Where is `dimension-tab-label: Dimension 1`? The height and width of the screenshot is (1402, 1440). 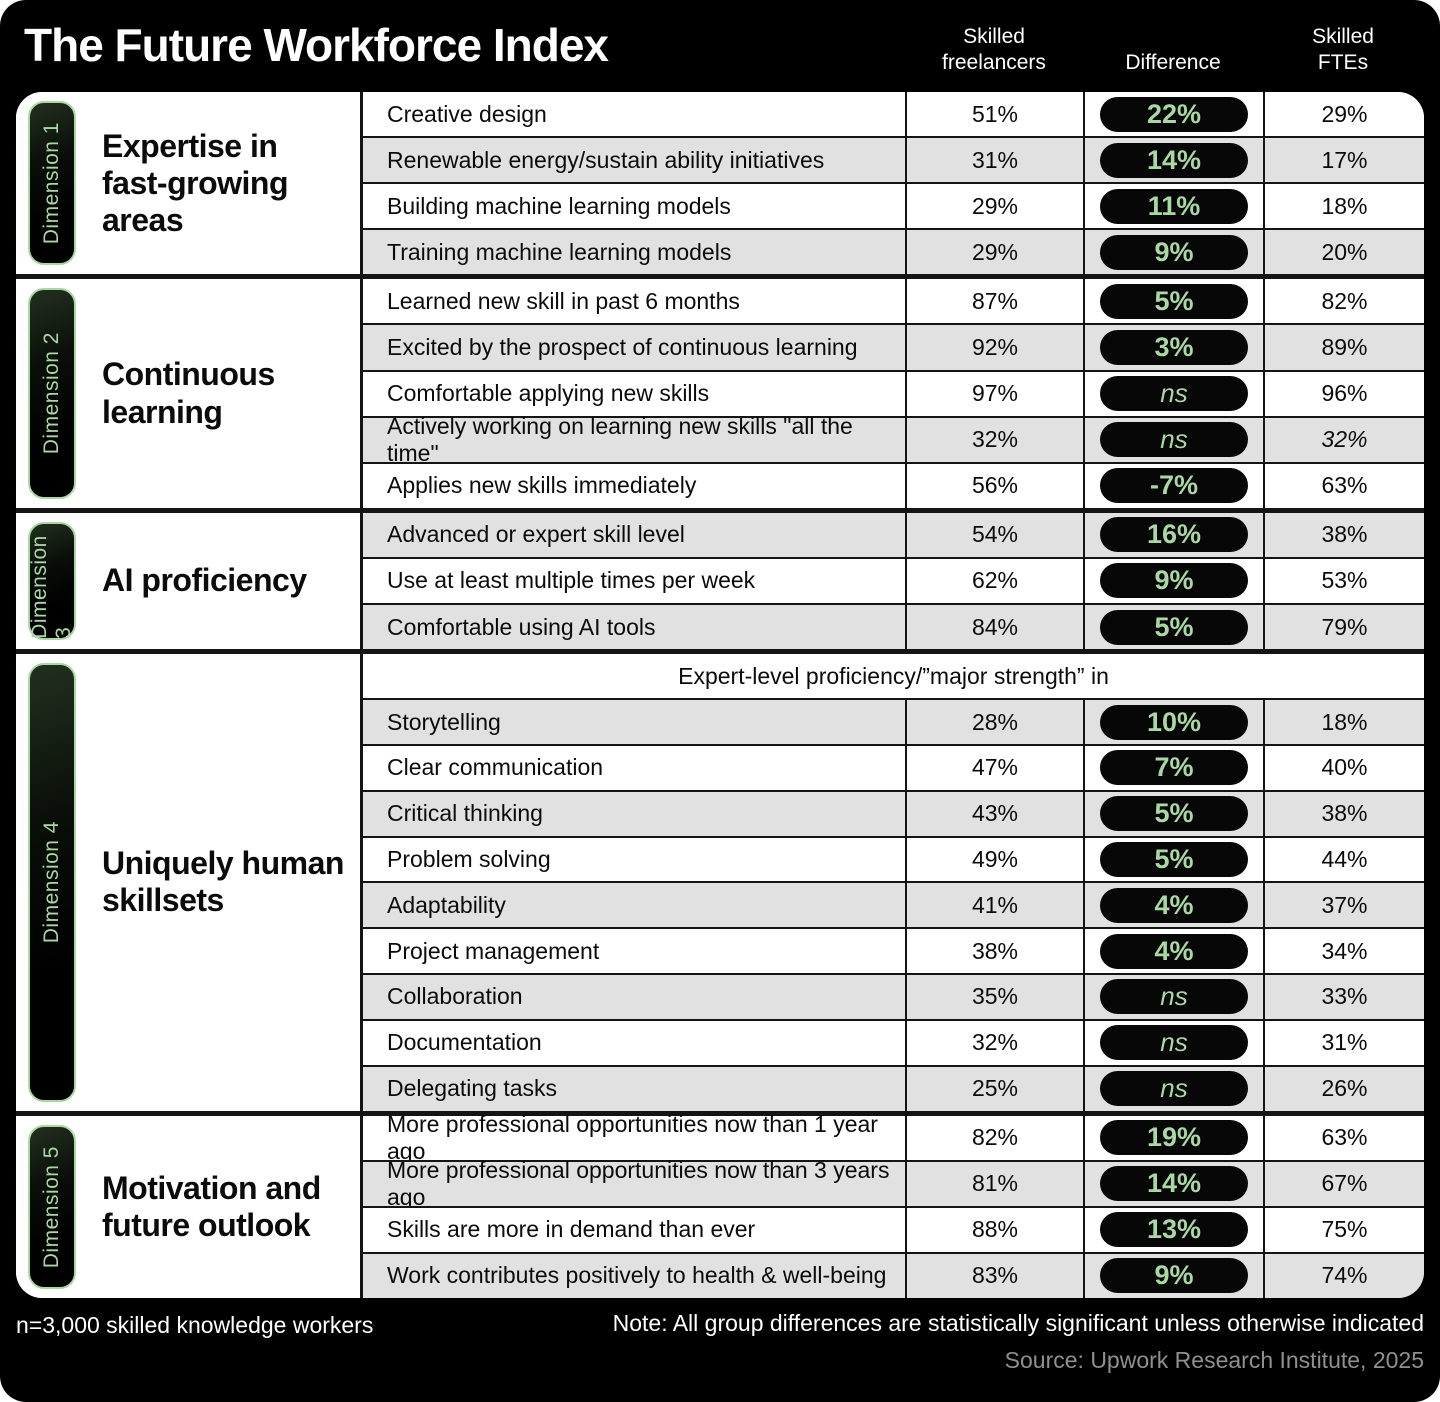 dimension-tab-label: Dimension 1 is located at coordinates (51, 183).